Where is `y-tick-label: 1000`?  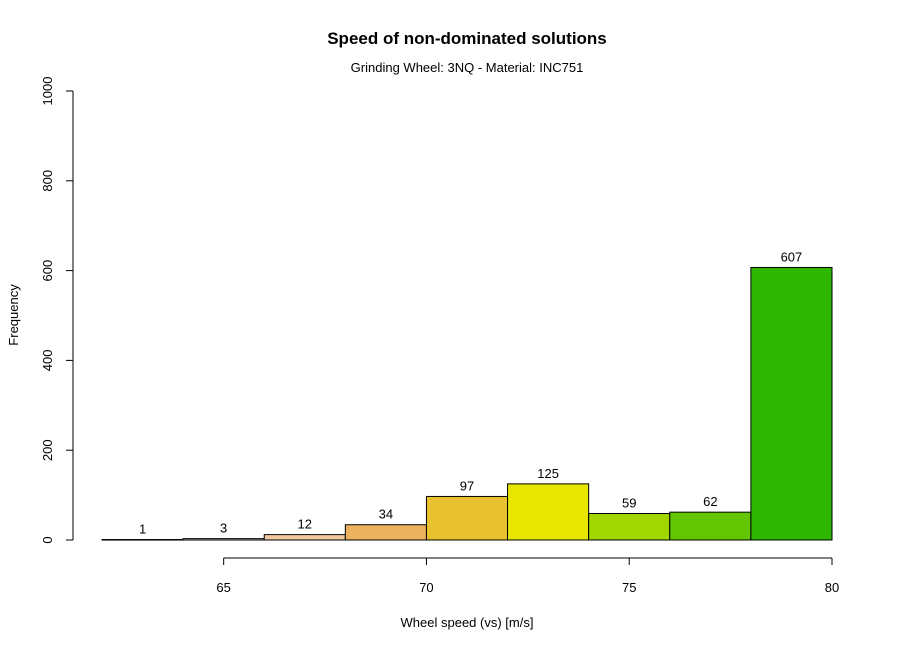 y-tick-label: 1000 is located at coordinates (47, 91).